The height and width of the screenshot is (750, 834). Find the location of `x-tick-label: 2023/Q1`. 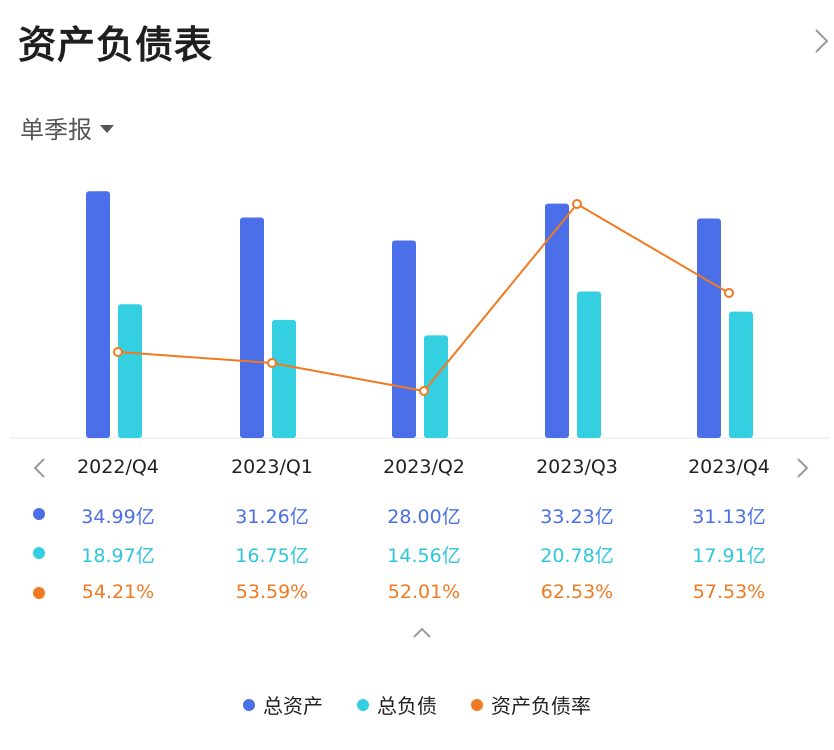

x-tick-label: 2023/Q1 is located at coordinates (272, 467).